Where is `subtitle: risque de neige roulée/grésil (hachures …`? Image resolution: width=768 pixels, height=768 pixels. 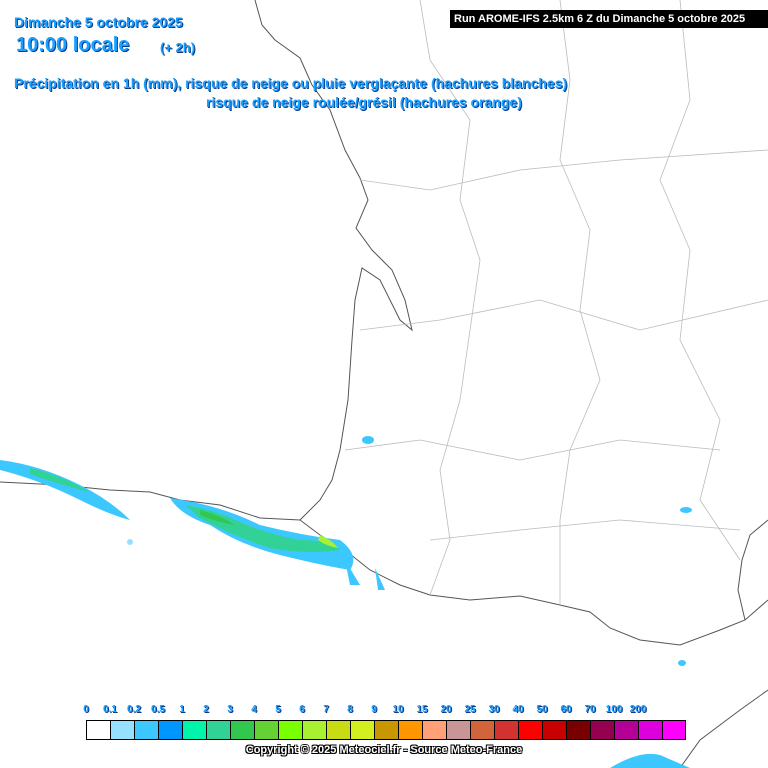 subtitle: risque de neige roulée/grésil (hachures … is located at coordinates (364, 102).